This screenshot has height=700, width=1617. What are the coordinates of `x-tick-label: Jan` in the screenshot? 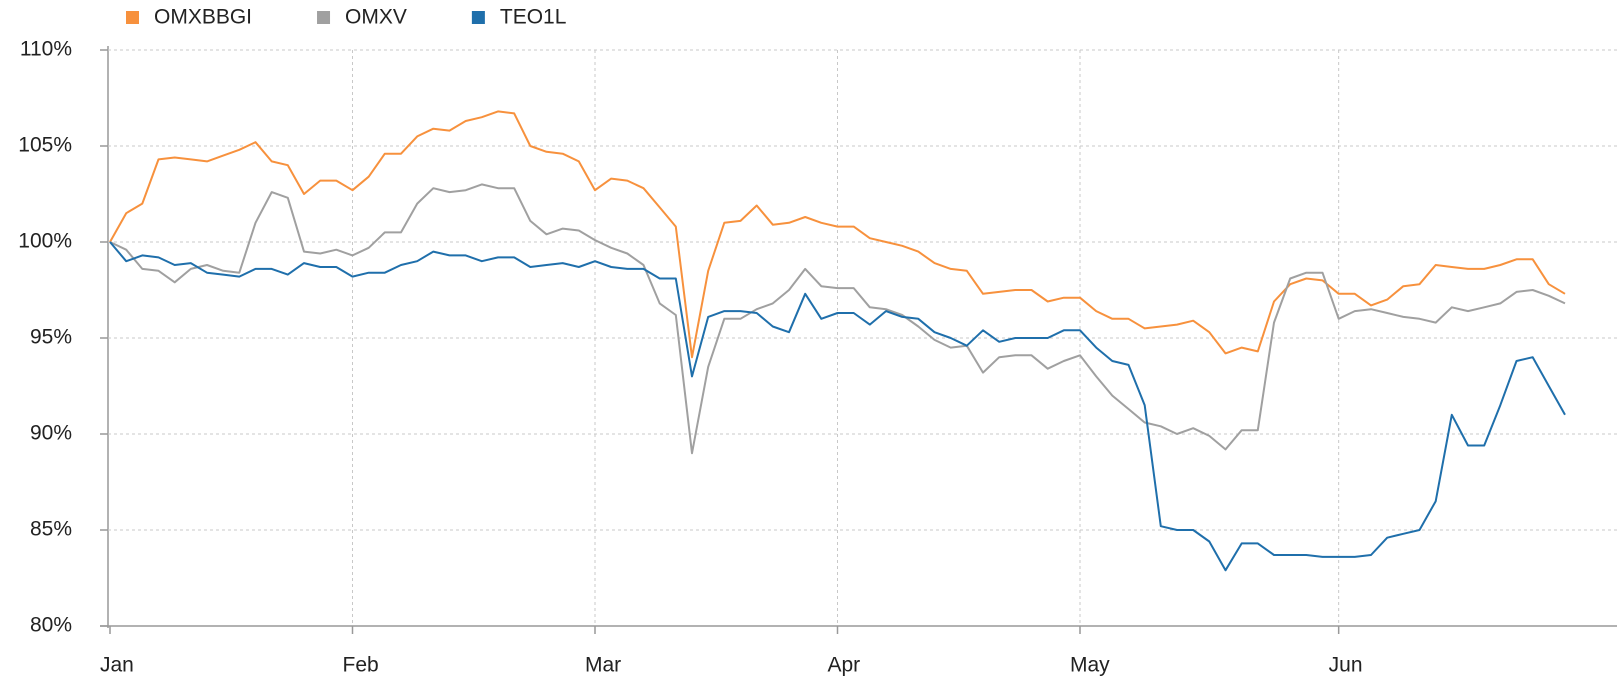 It's located at (117, 665).